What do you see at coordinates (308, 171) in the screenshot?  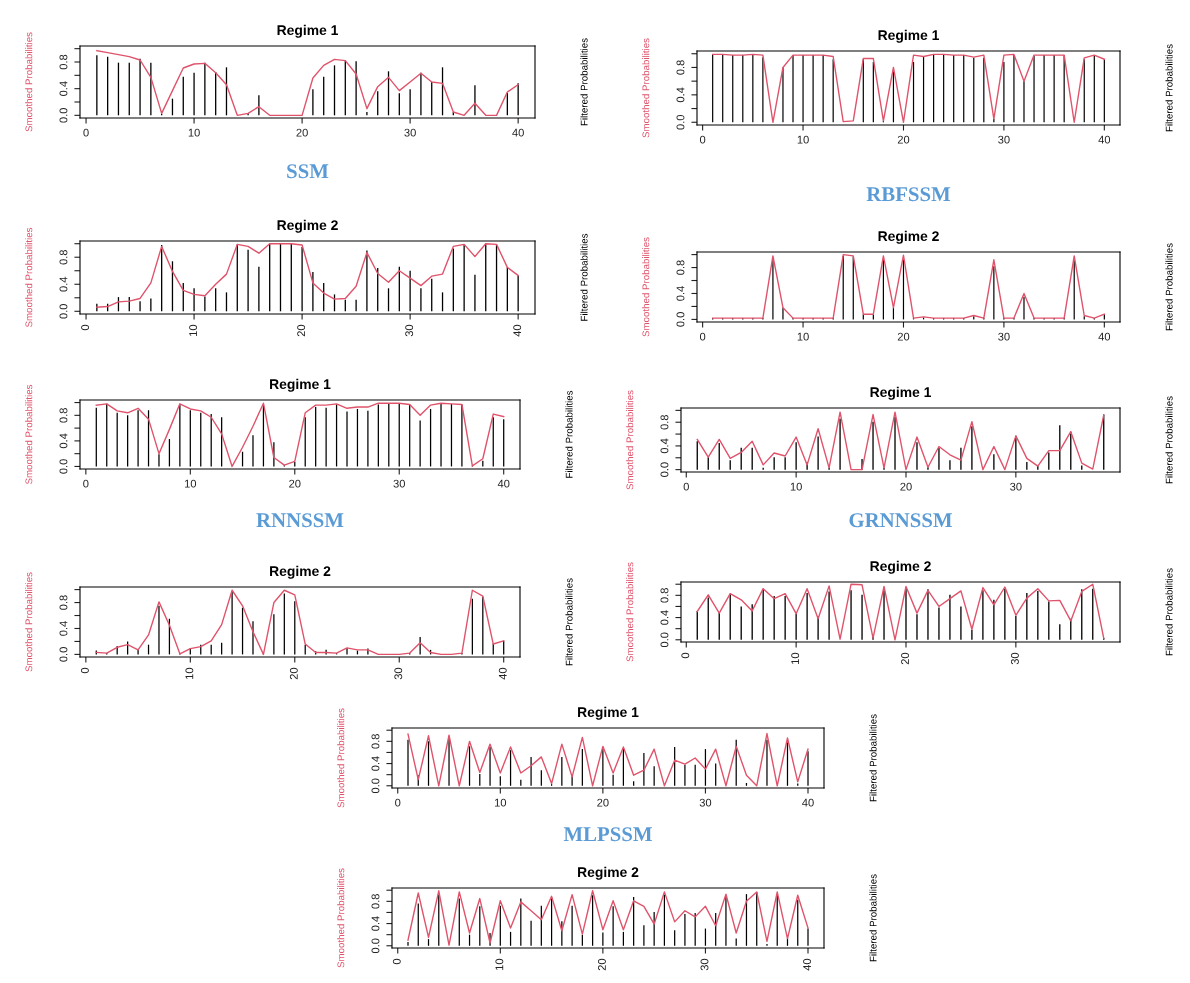 I see `text: SSM` at bounding box center [308, 171].